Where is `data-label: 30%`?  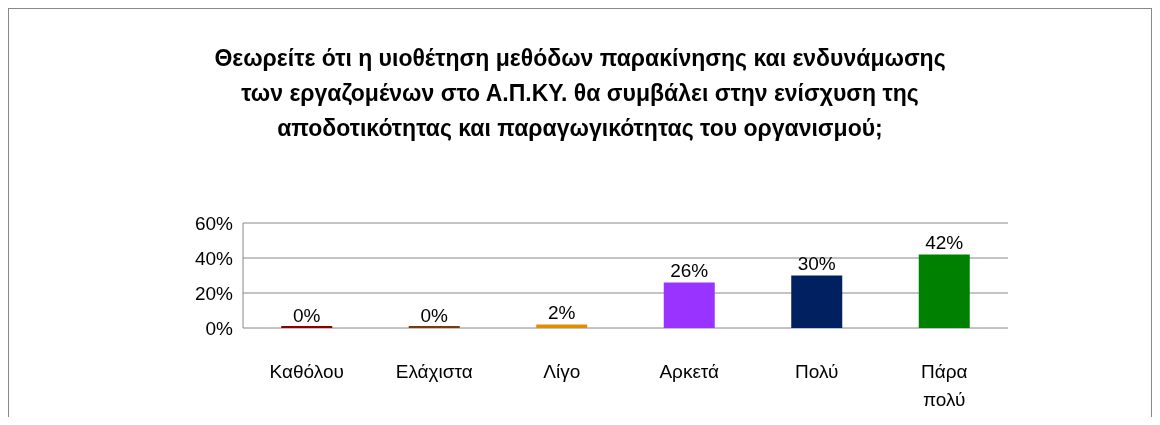
data-label: 30% is located at coordinates (816, 263).